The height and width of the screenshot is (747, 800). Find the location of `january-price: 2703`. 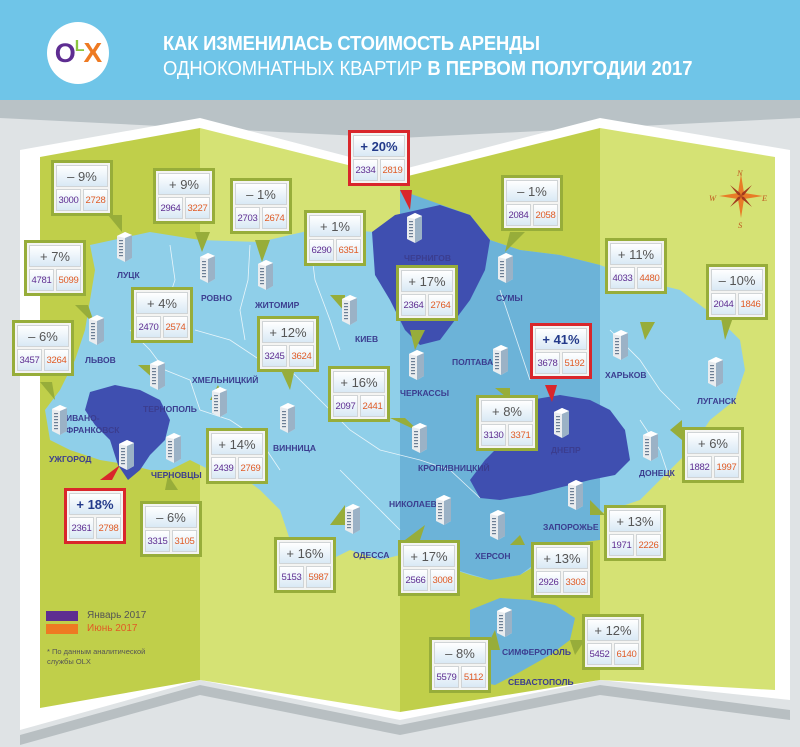

january-price: 2703 is located at coordinates (247, 218).